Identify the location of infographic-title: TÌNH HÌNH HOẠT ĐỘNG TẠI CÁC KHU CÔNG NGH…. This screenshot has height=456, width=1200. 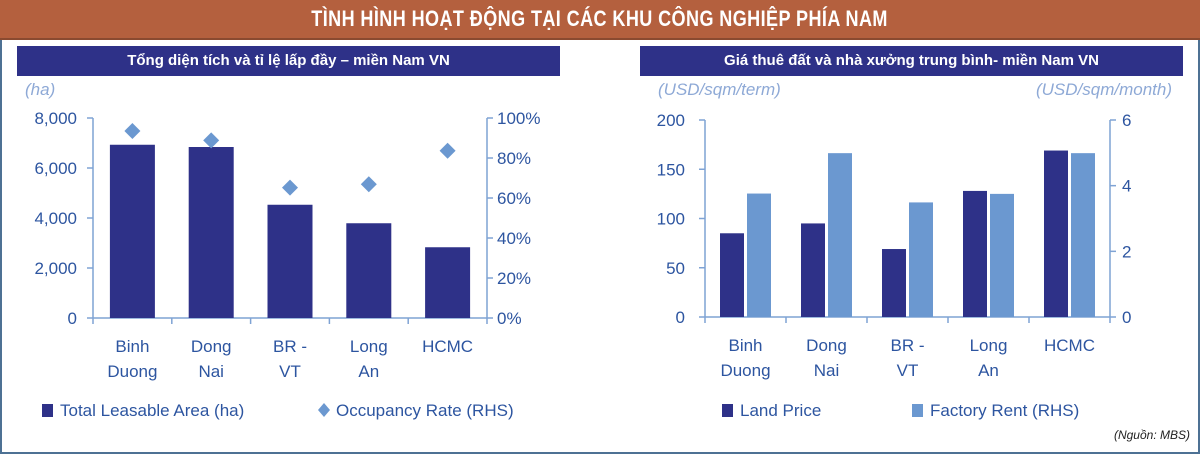
(600, 20).